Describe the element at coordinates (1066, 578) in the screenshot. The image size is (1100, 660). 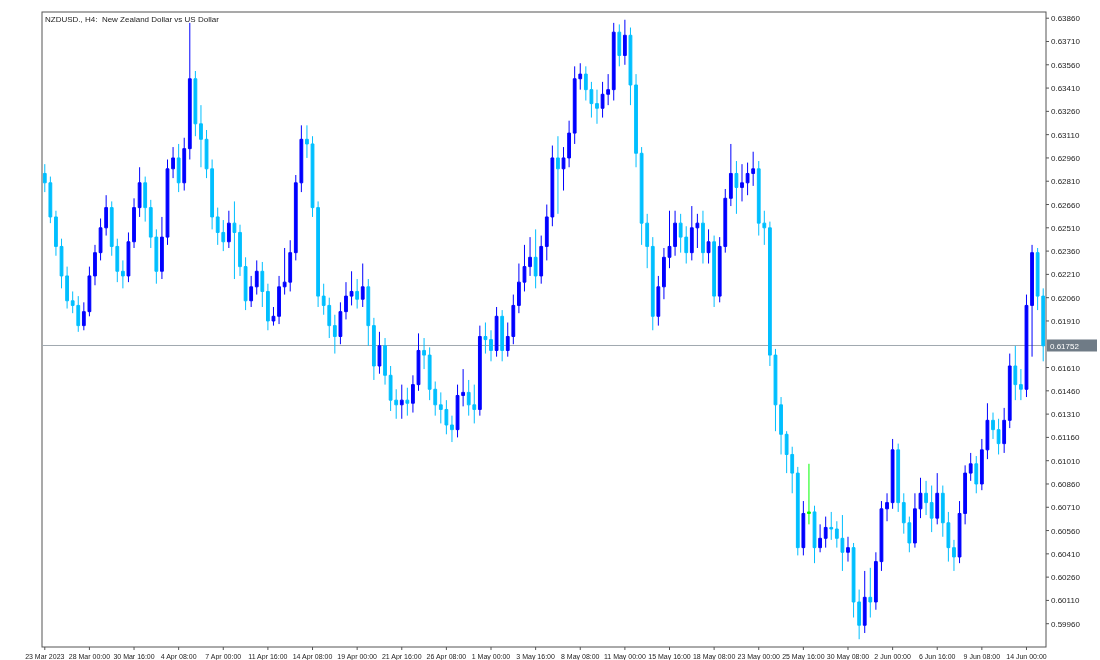
I see `y-tick-label: 0.60260` at that location.